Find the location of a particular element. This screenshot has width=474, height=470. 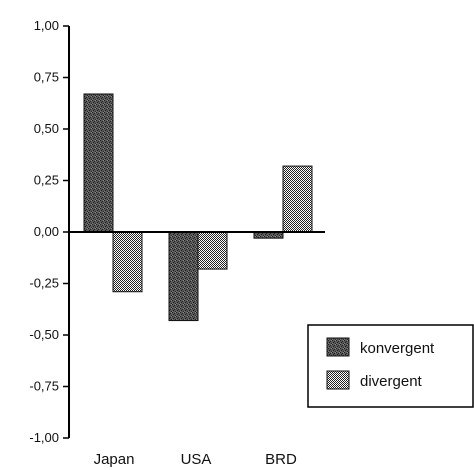

x-axis-labels: Japan USA BRD is located at coordinates (195, 459).